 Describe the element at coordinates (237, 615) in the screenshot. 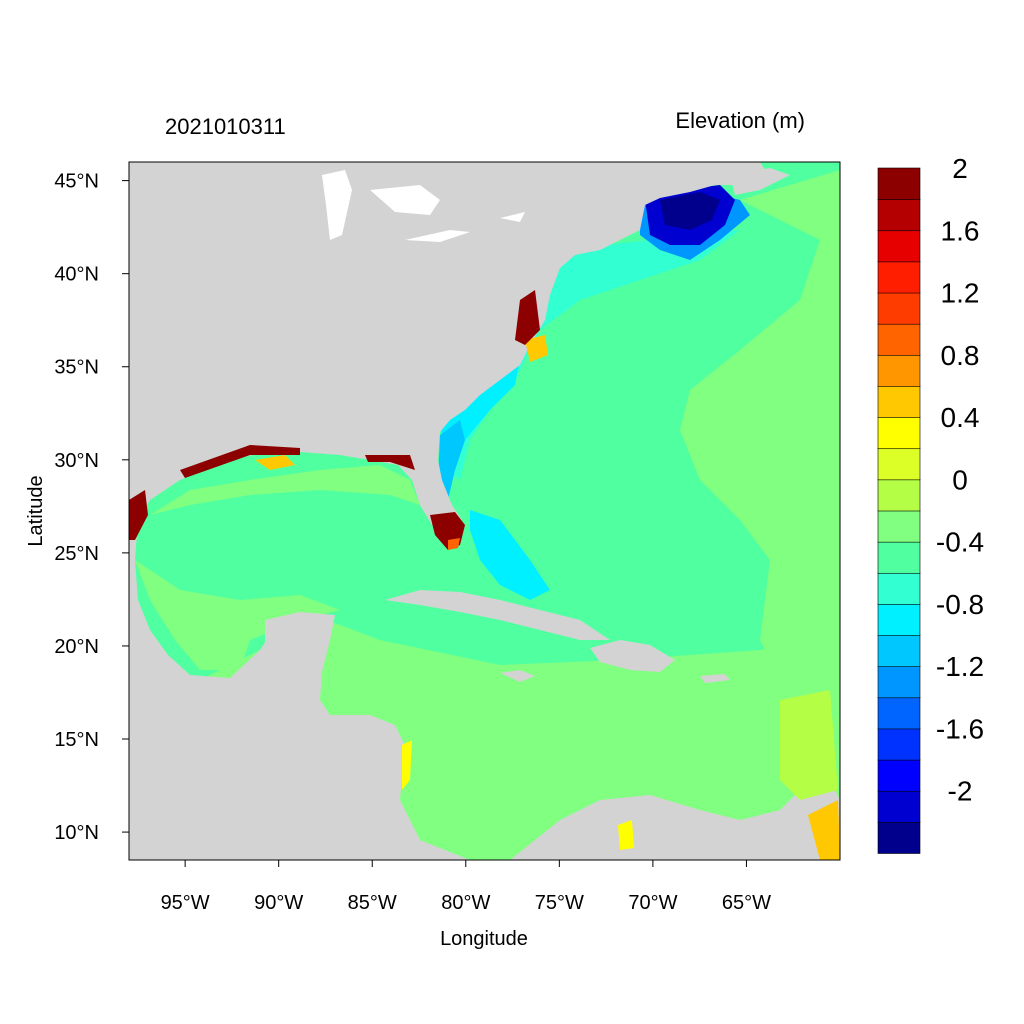

I see `gulf-west-shelf` at that location.